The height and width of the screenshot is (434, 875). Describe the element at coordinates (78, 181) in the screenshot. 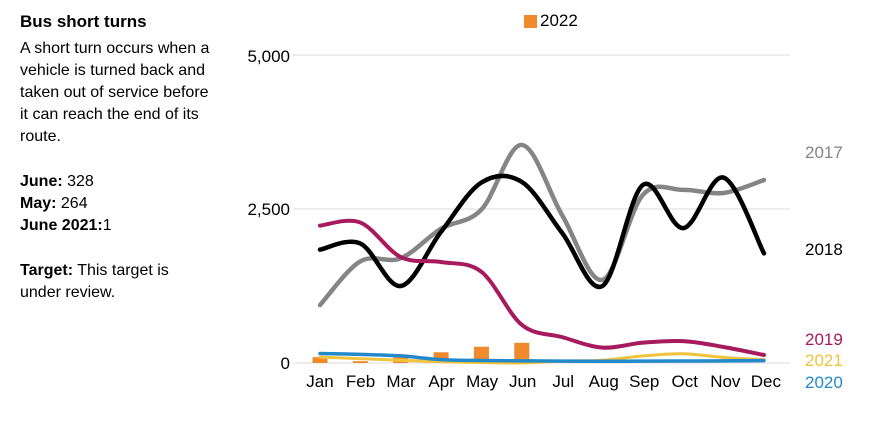

I see `stat-value: 328` at that location.